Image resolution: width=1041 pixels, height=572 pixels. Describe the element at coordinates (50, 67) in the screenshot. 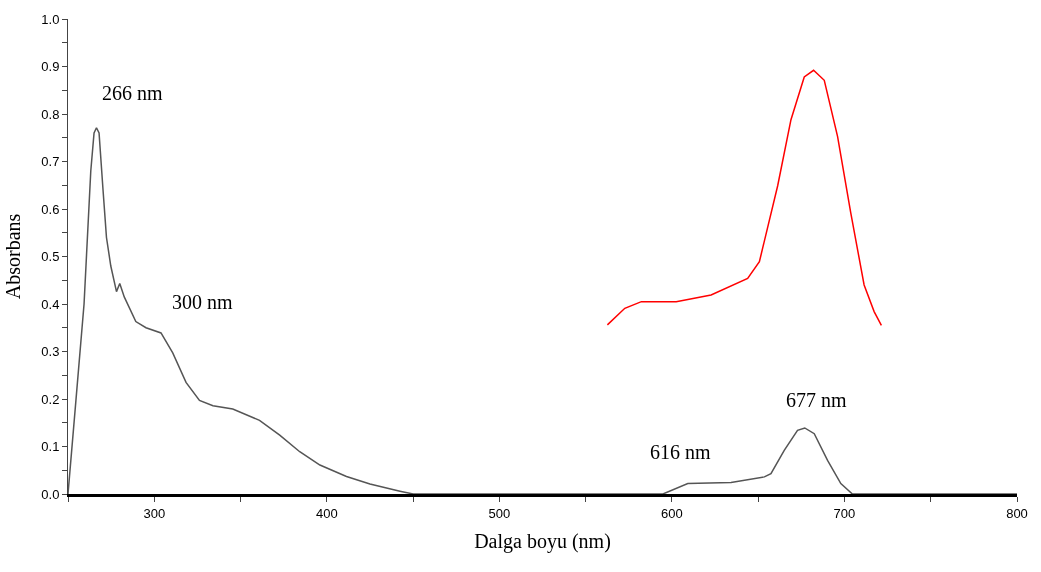

I see `y-tick-label: 0.9` at that location.